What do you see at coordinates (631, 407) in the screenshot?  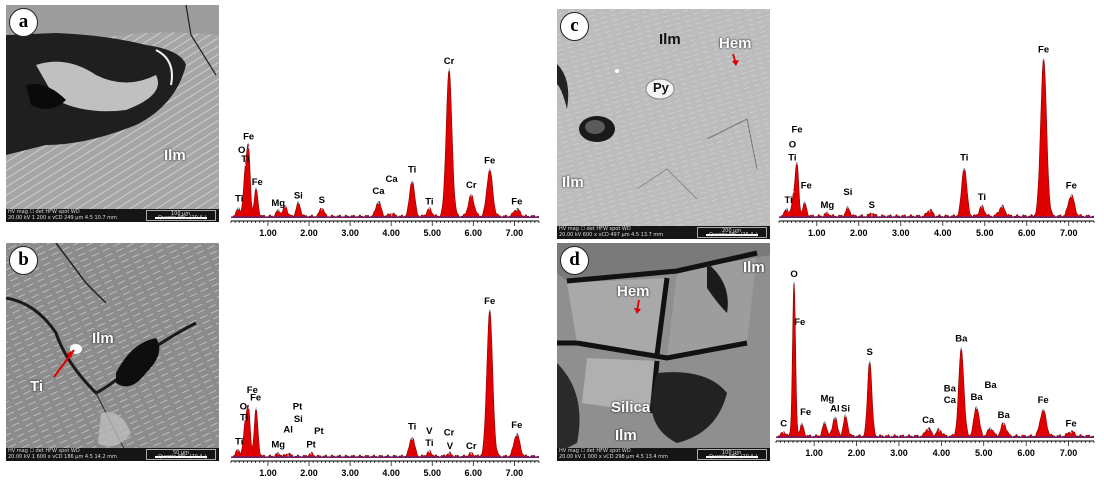 I see `mineral-label-silica: Silica` at bounding box center [631, 407].